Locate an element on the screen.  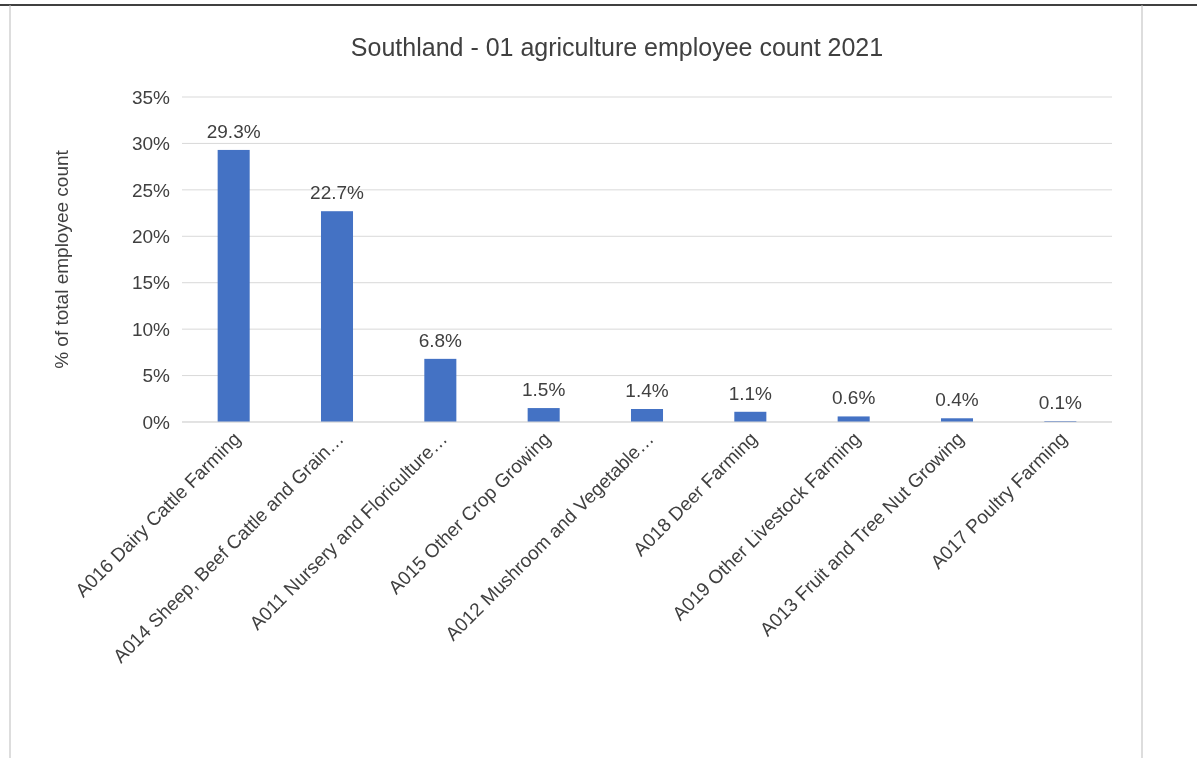
y-tick-label: 20% is located at coordinates (151, 236).